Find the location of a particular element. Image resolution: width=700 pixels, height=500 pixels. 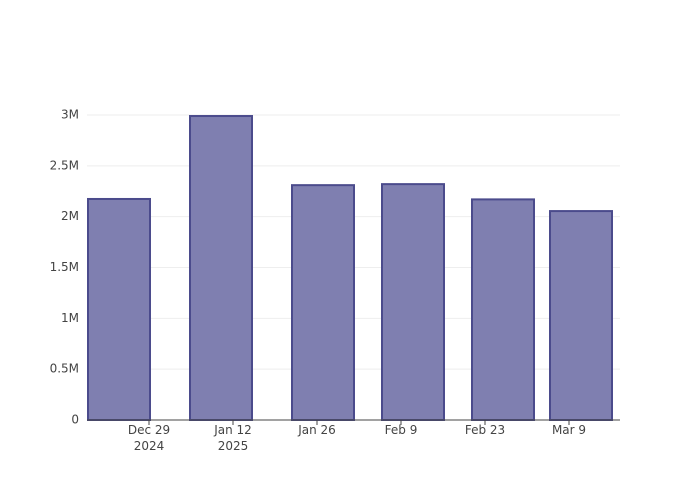

x-tick-label-line: Feb 23 is located at coordinates (485, 430).